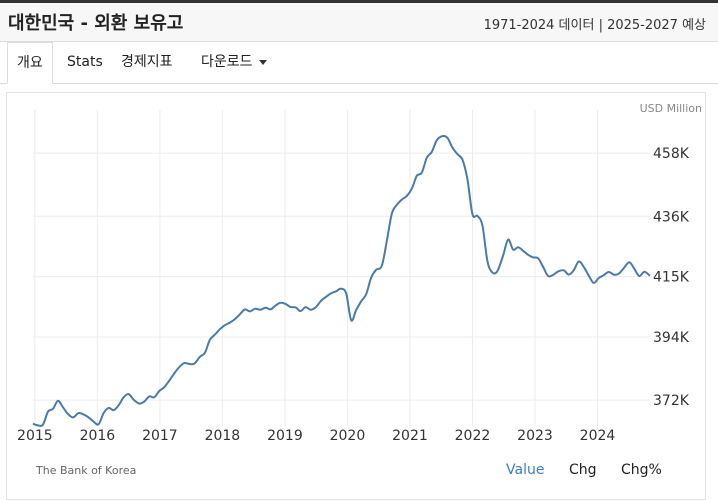 The height and width of the screenshot is (502, 718). What do you see at coordinates (671, 217) in the screenshot?
I see `y-tick-label: 436K` at bounding box center [671, 217].